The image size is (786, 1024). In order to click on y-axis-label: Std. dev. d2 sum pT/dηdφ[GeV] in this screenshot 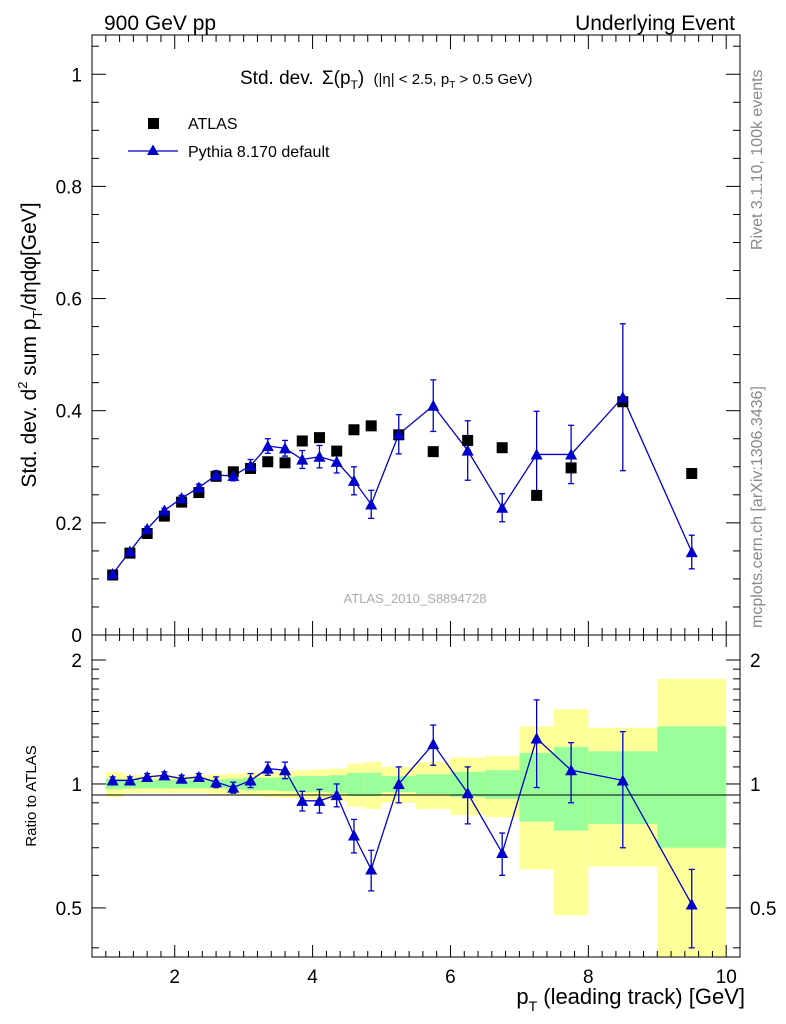, I will do `click(30, 344)`.